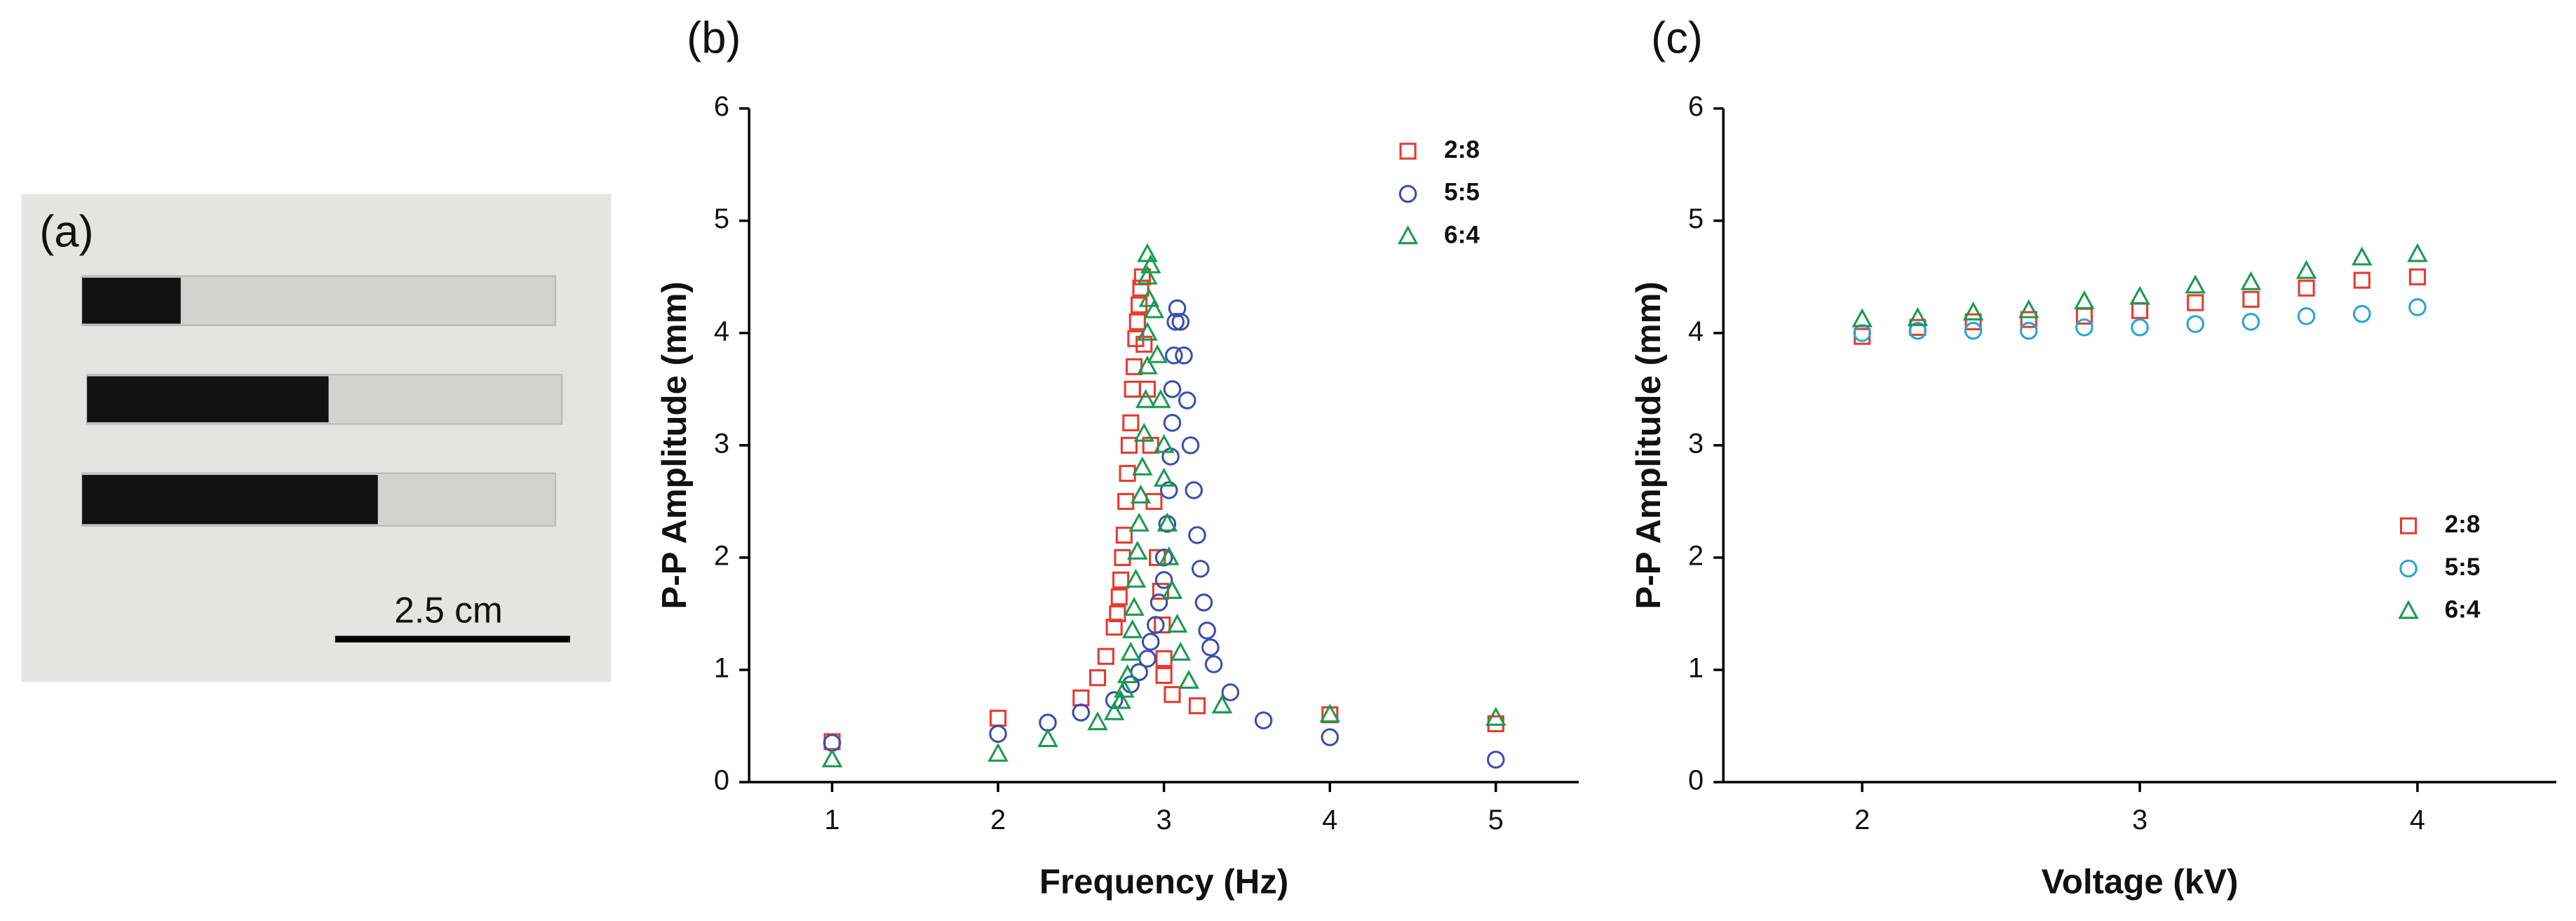 This screenshot has width=2576, height=921. What do you see at coordinates (721, 106) in the screenshot?
I see `y-tick-label: 6` at bounding box center [721, 106].